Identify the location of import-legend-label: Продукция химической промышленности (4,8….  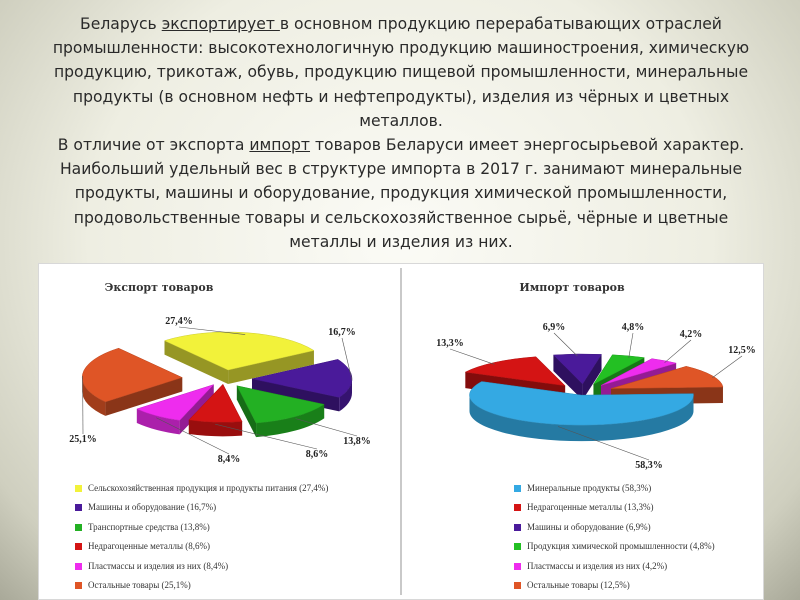
(621, 546).